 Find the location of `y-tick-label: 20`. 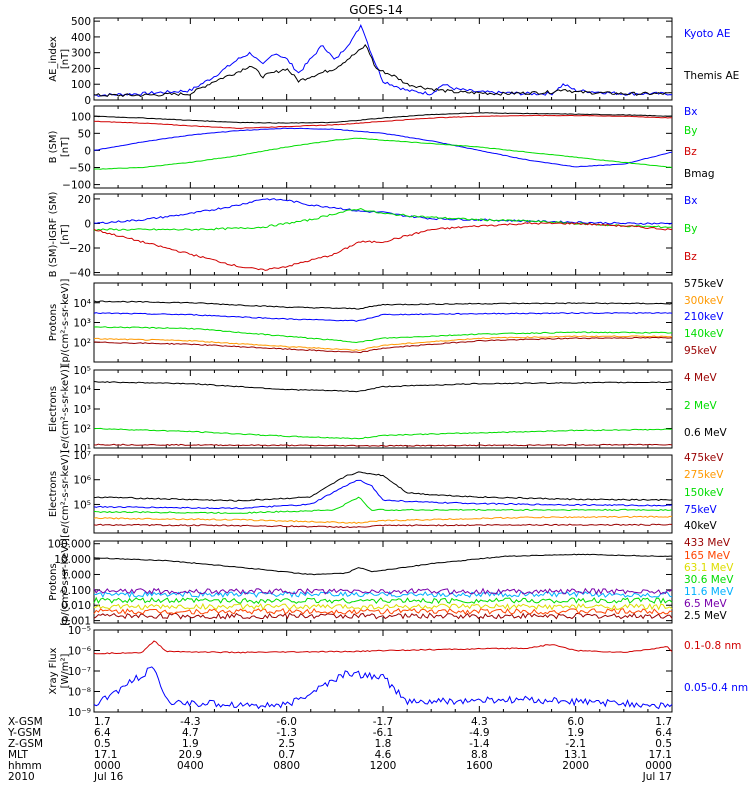

y-tick-label: 20 is located at coordinates (84, 200).